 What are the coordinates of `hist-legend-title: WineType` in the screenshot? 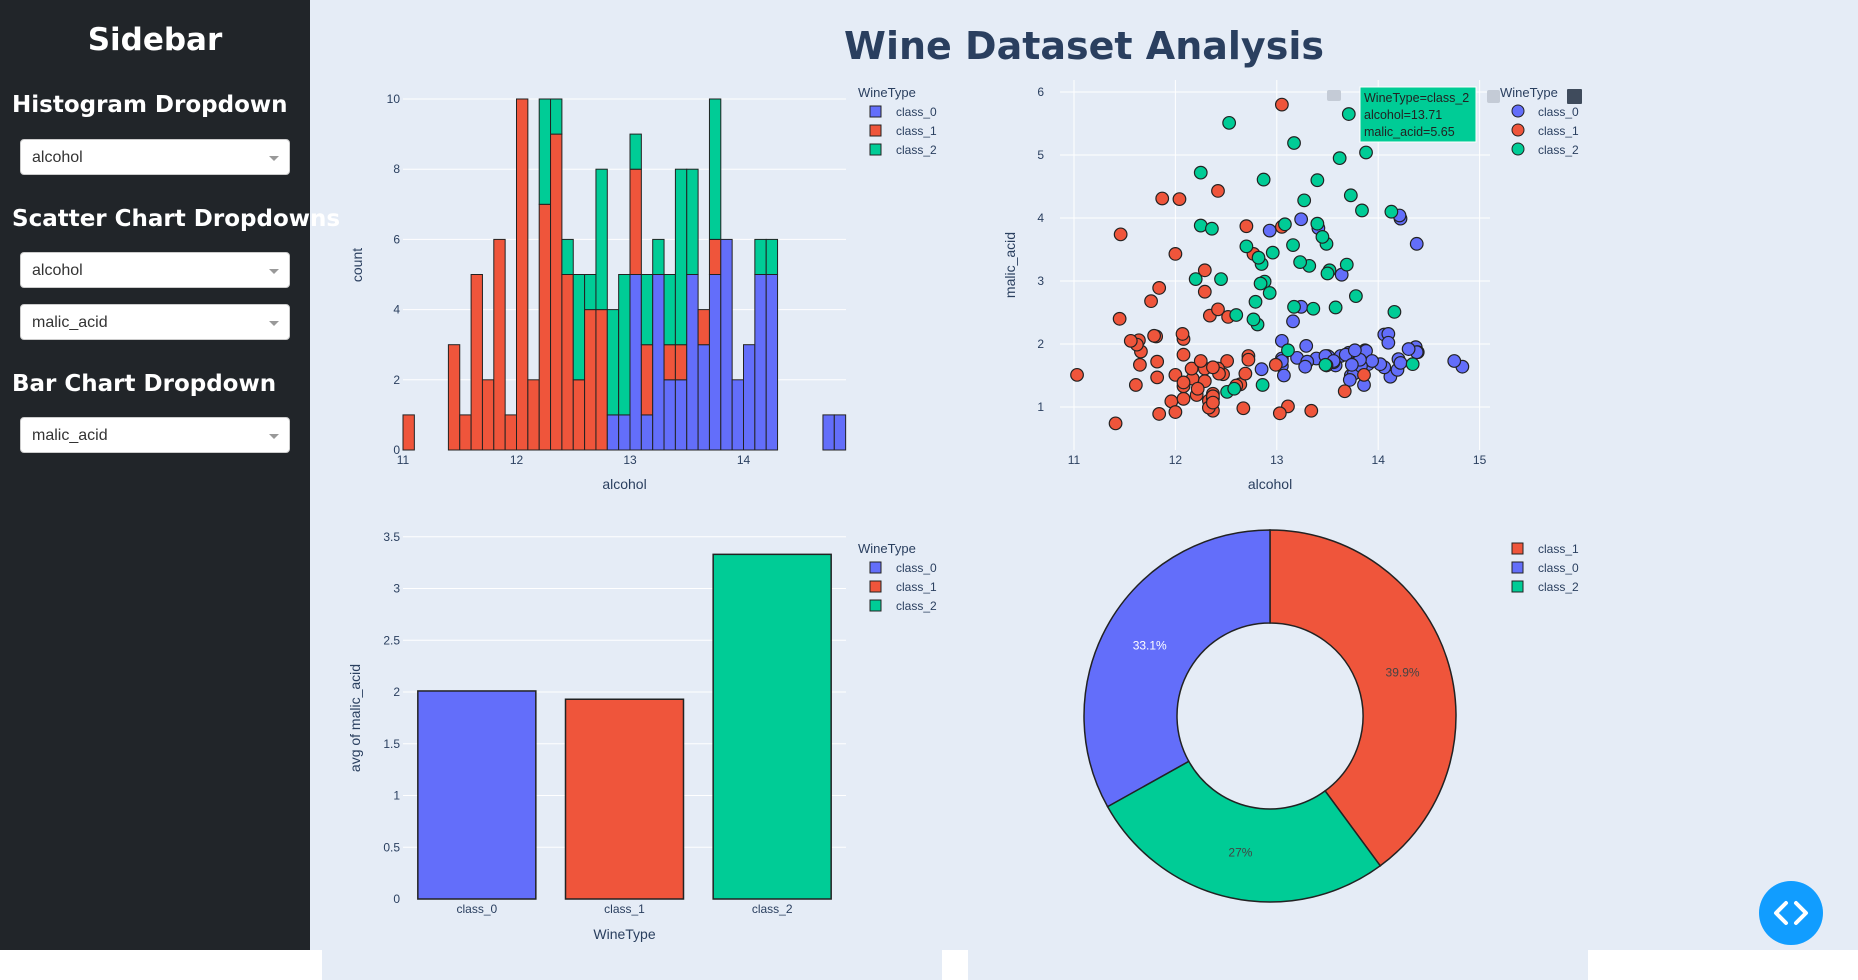 It's located at (887, 92).